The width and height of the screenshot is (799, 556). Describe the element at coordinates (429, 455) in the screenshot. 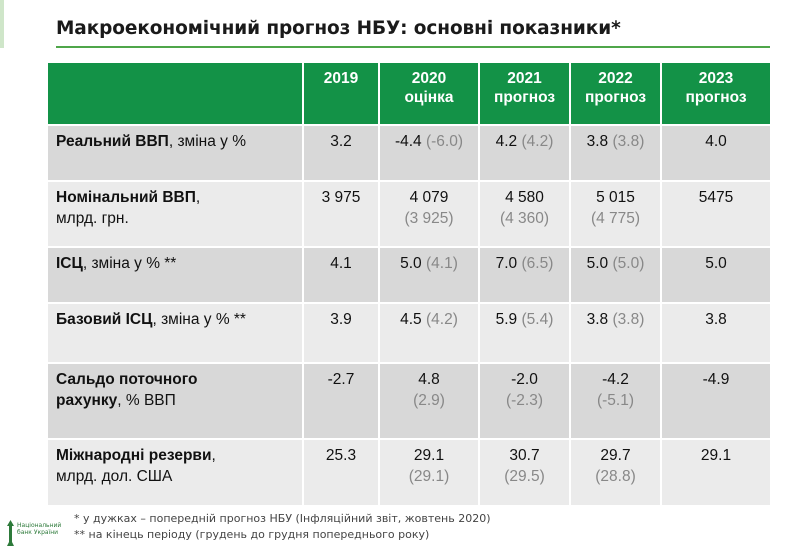

I see `cell-value: 29.1` at that location.